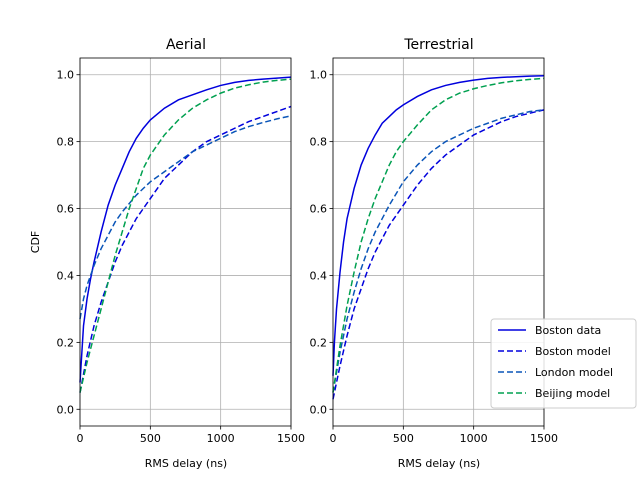  What do you see at coordinates (573, 351) in the screenshot?
I see `legend-entry-label: Boston model` at bounding box center [573, 351].